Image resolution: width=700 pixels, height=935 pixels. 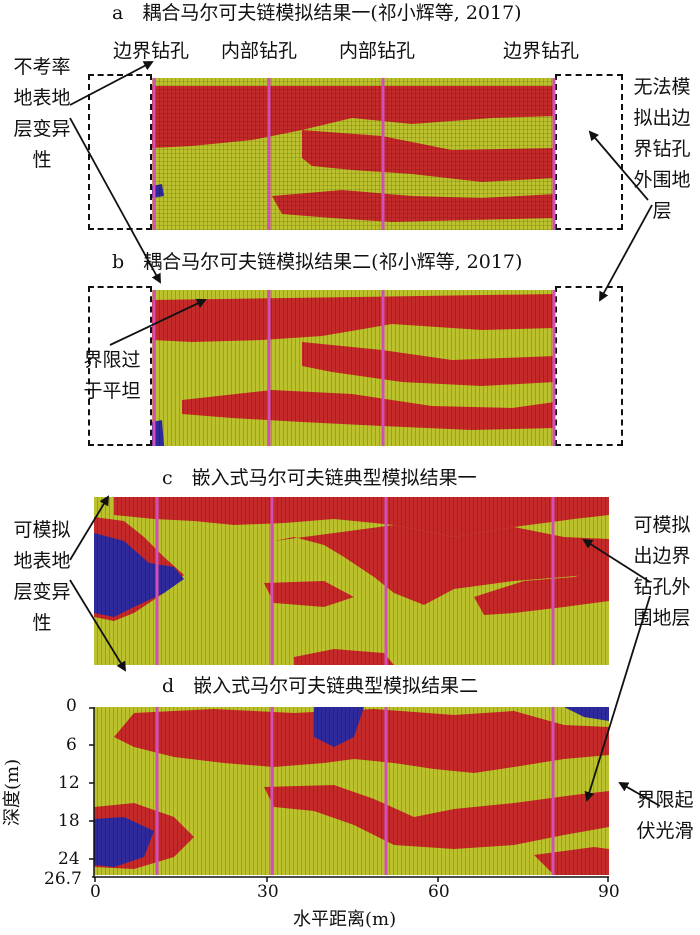 I want to click on borehole-label-right: 边界钻孔, so click(x=541, y=51).